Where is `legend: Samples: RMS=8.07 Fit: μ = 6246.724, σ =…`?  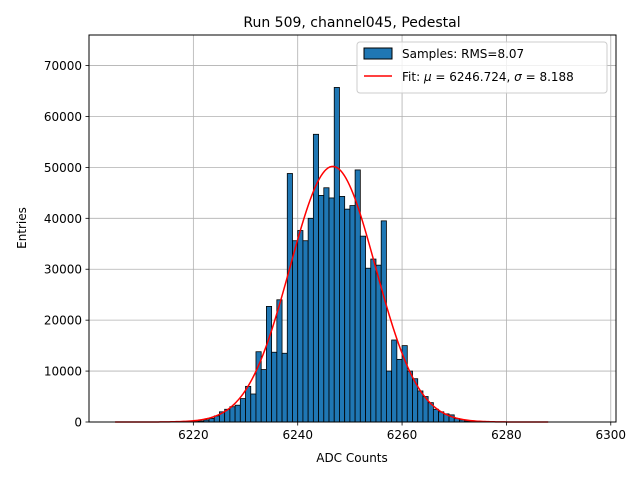
legend: Samples: RMS=8.07 Fit: μ = 6246.724, σ =… is located at coordinates (482, 67).